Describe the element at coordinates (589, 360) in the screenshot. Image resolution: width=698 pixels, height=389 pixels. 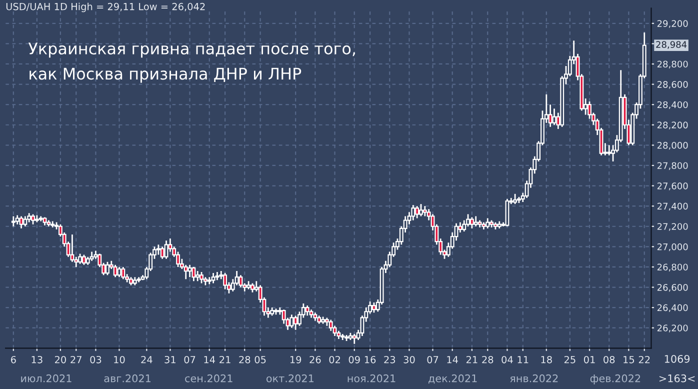
I see `x-tick-label: 01` at that location.